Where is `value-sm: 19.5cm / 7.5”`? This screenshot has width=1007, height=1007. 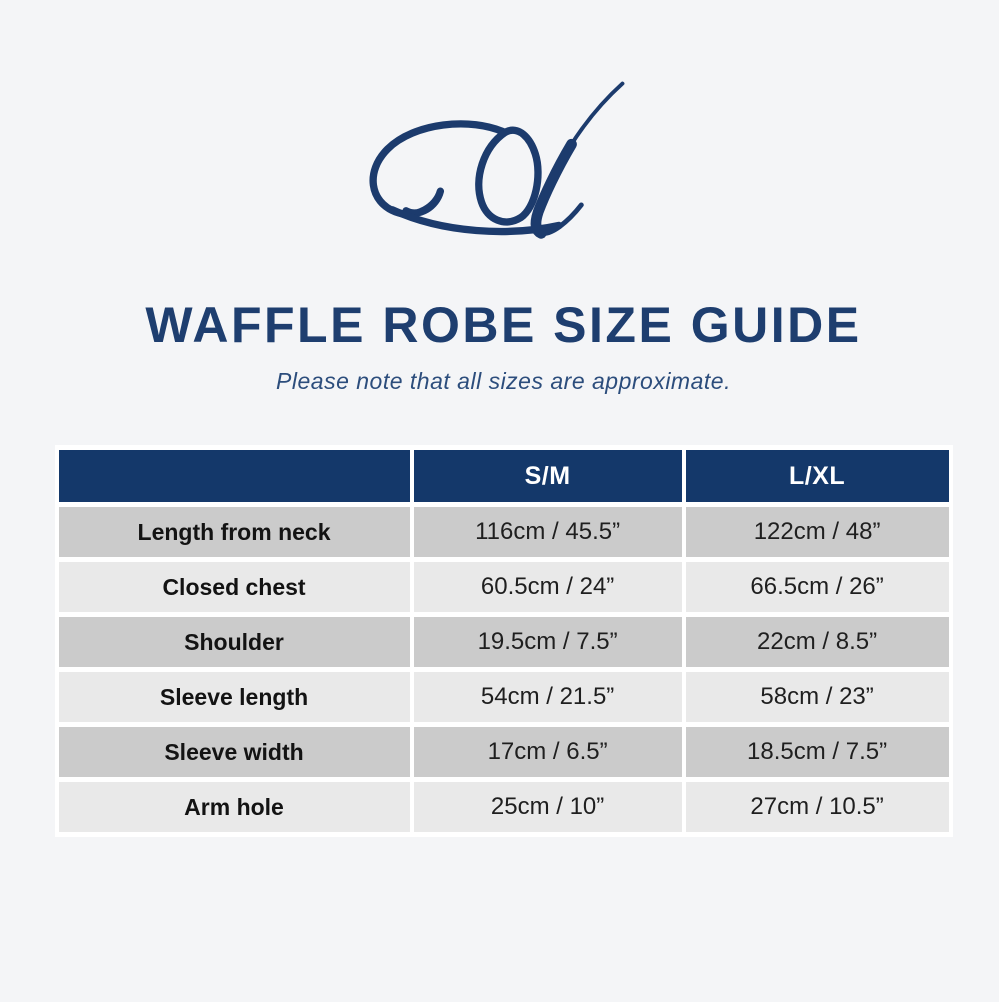 value-sm: 19.5cm / 7.5” is located at coordinates (547, 642).